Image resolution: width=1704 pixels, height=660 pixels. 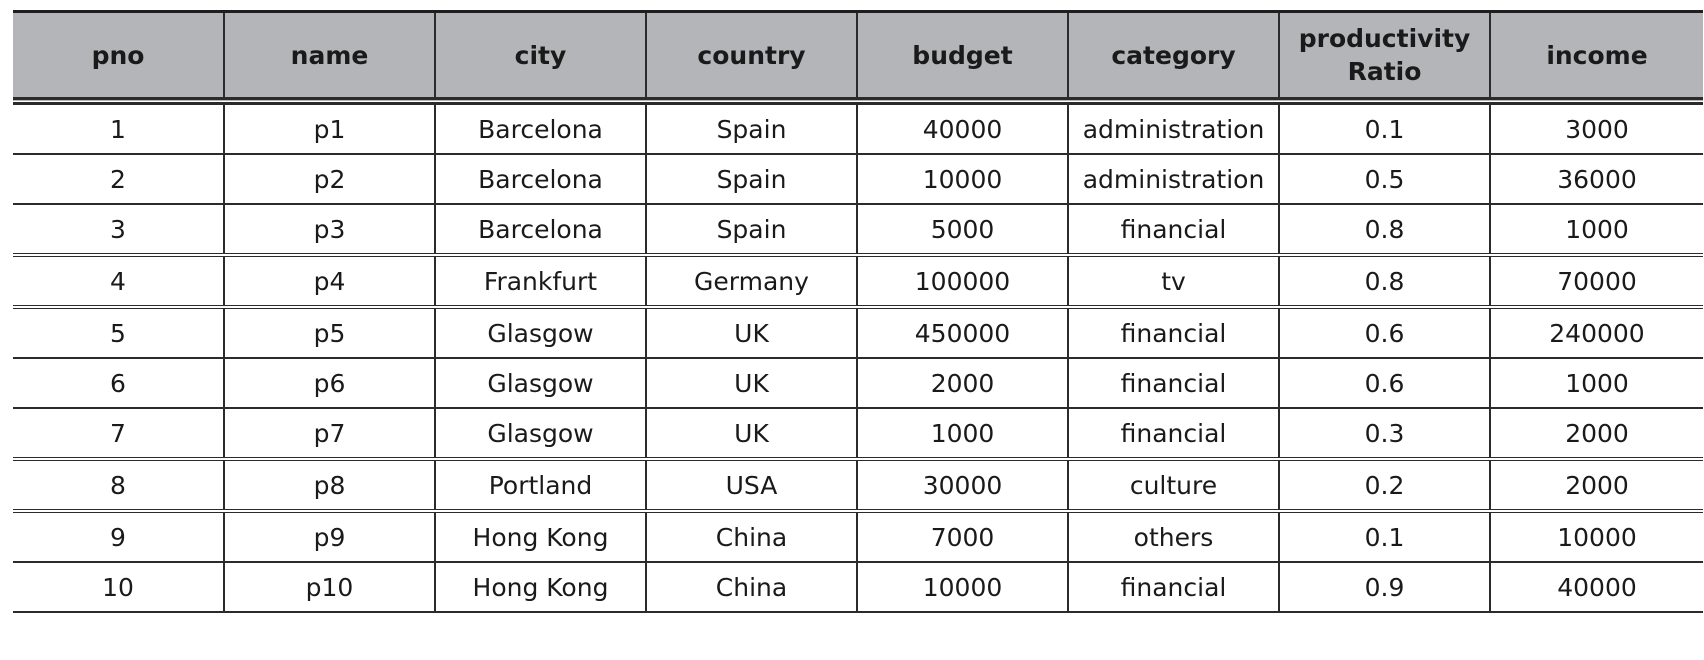 What do you see at coordinates (1596, 179) in the screenshot?
I see `table-cell: 36000` at bounding box center [1596, 179].